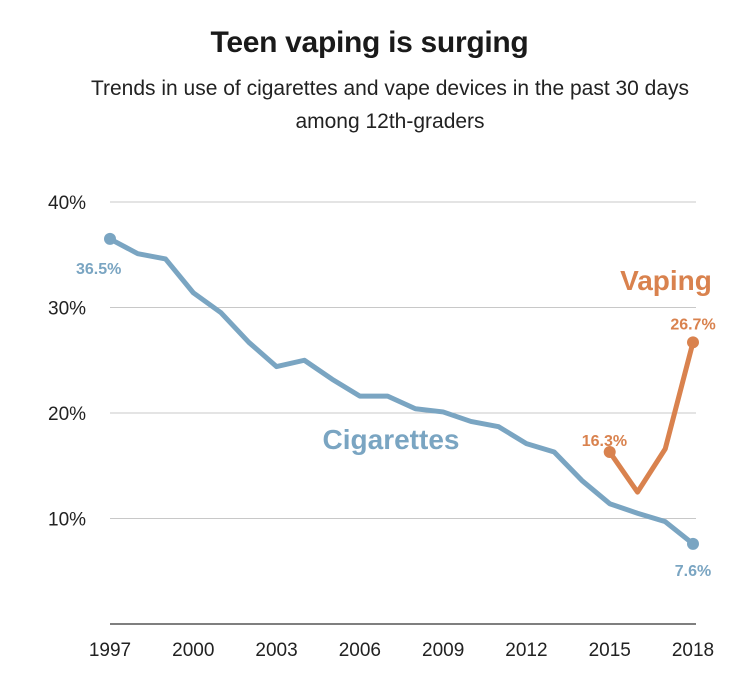 This screenshot has width=739, height=683. What do you see at coordinates (651, 417) in the screenshot?
I see `series-line-vaping` at bounding box center [651, 417].